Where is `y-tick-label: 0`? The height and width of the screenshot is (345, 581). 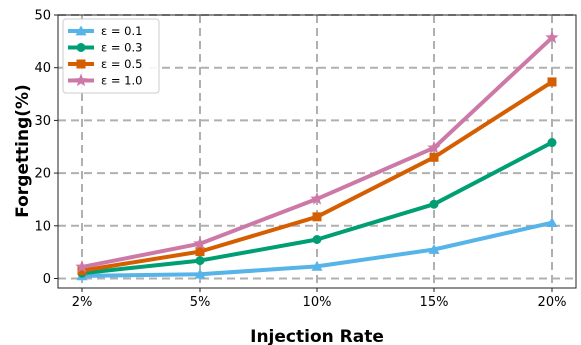 y-tick-label: 0 is located at coordinates (47, 279).